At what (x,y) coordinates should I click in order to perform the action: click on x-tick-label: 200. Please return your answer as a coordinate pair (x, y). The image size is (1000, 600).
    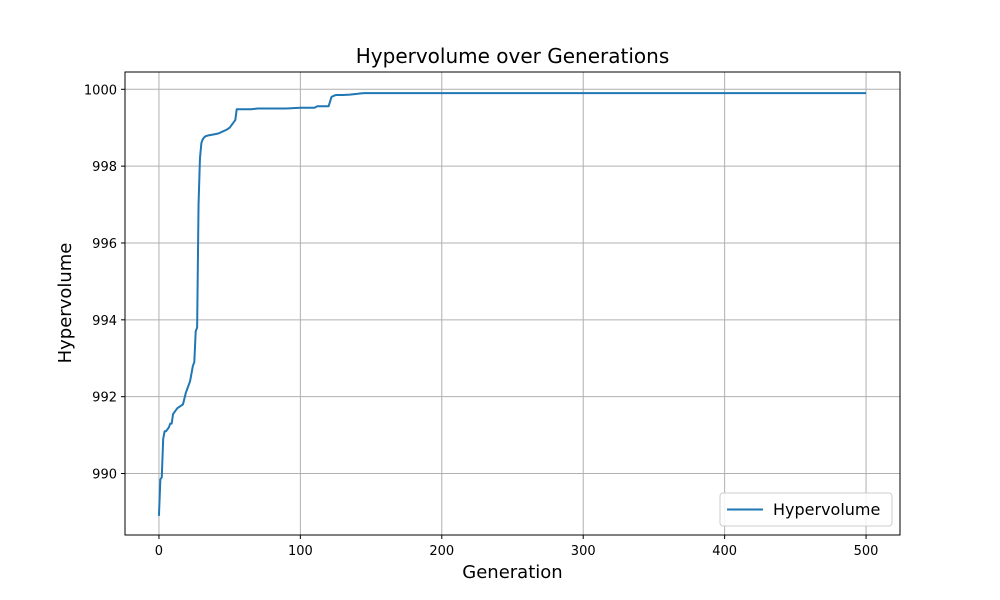
    Looking at the image, I should click on (441, 551).